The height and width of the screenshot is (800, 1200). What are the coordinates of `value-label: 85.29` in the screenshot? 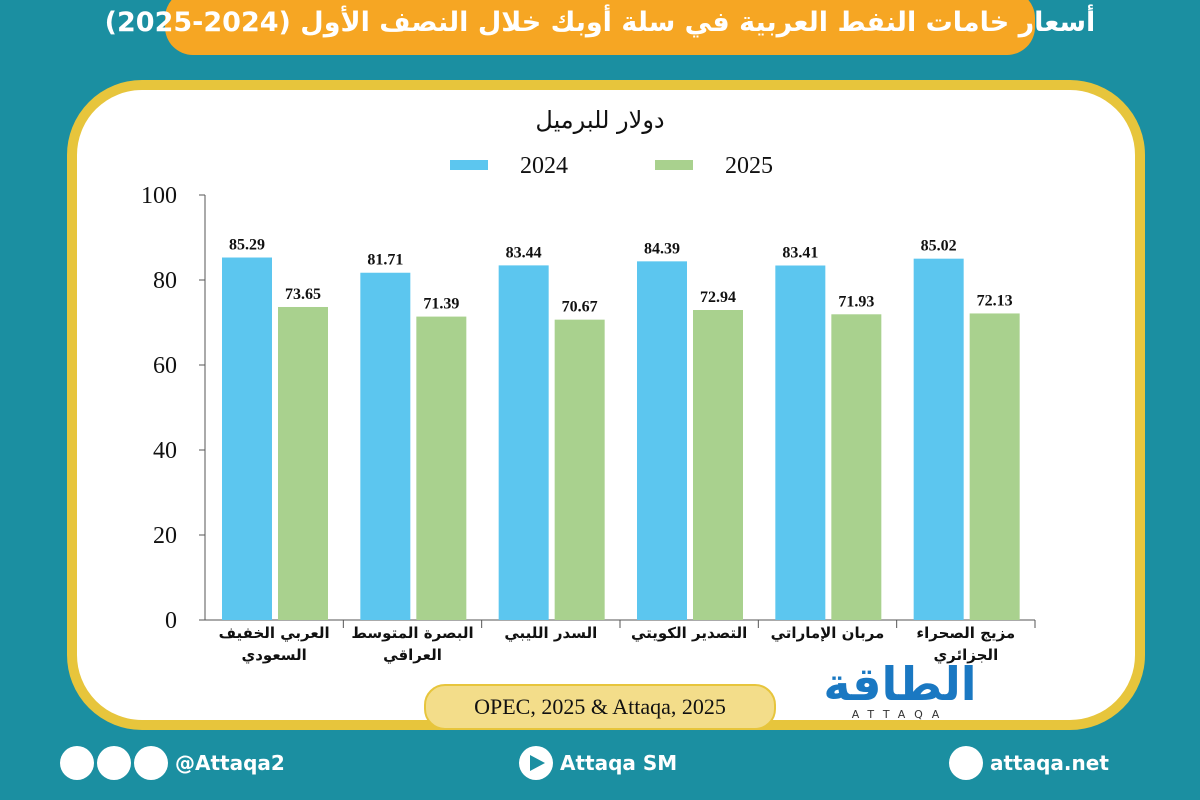 It's located at (247, 245).